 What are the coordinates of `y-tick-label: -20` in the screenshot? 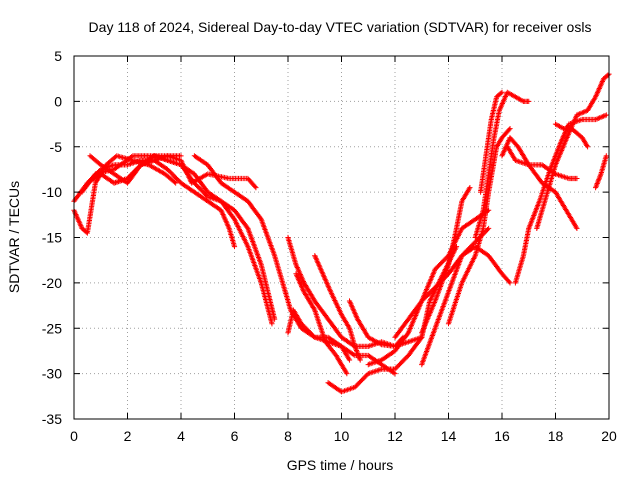 It's located at (52, 283).